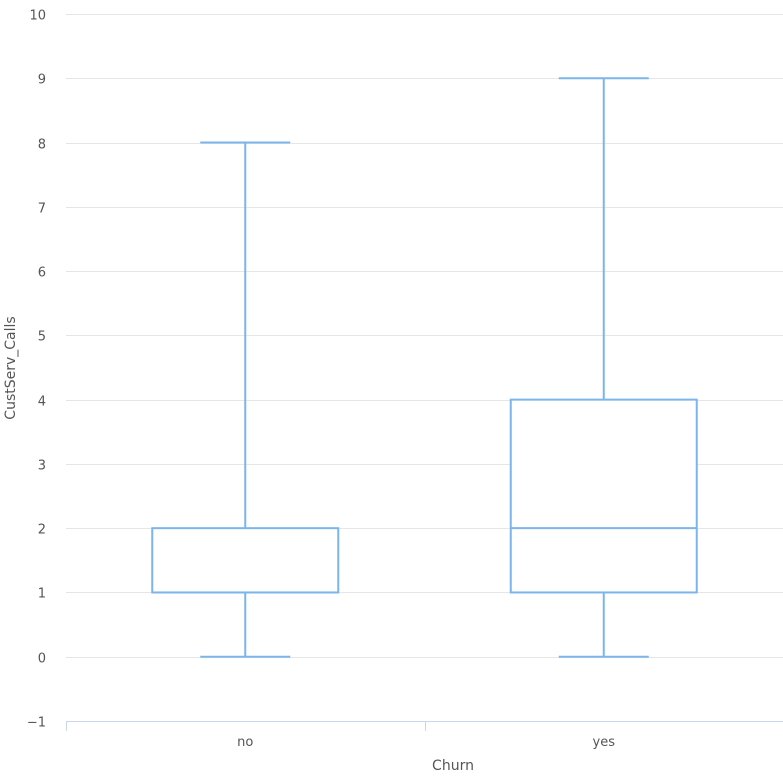 This screenshot has height=780, width=783. What do you see at coordinates (453, 766) in the screenshot?
I see `x-axis-title: Churn` at bounding box center [453, 766].